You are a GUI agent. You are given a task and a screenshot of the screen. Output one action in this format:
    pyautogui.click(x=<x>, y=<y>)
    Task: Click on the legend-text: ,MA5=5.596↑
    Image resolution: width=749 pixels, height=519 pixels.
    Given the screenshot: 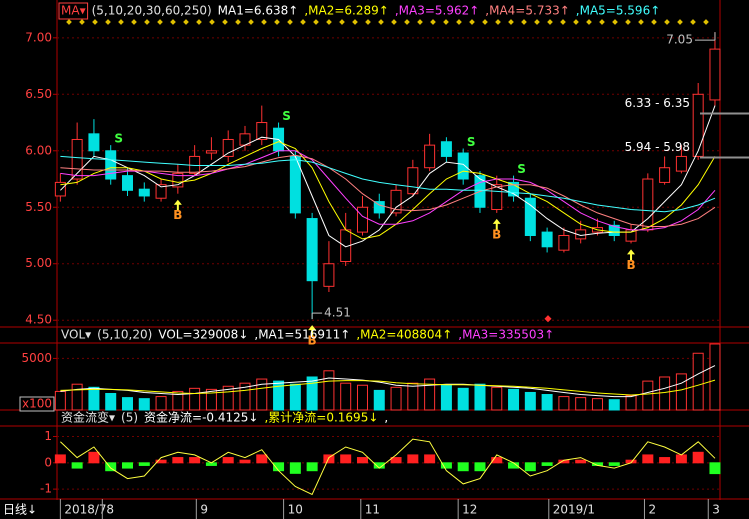 What is the action you would take?
    pyautogui.click(x=618, y=11)
    